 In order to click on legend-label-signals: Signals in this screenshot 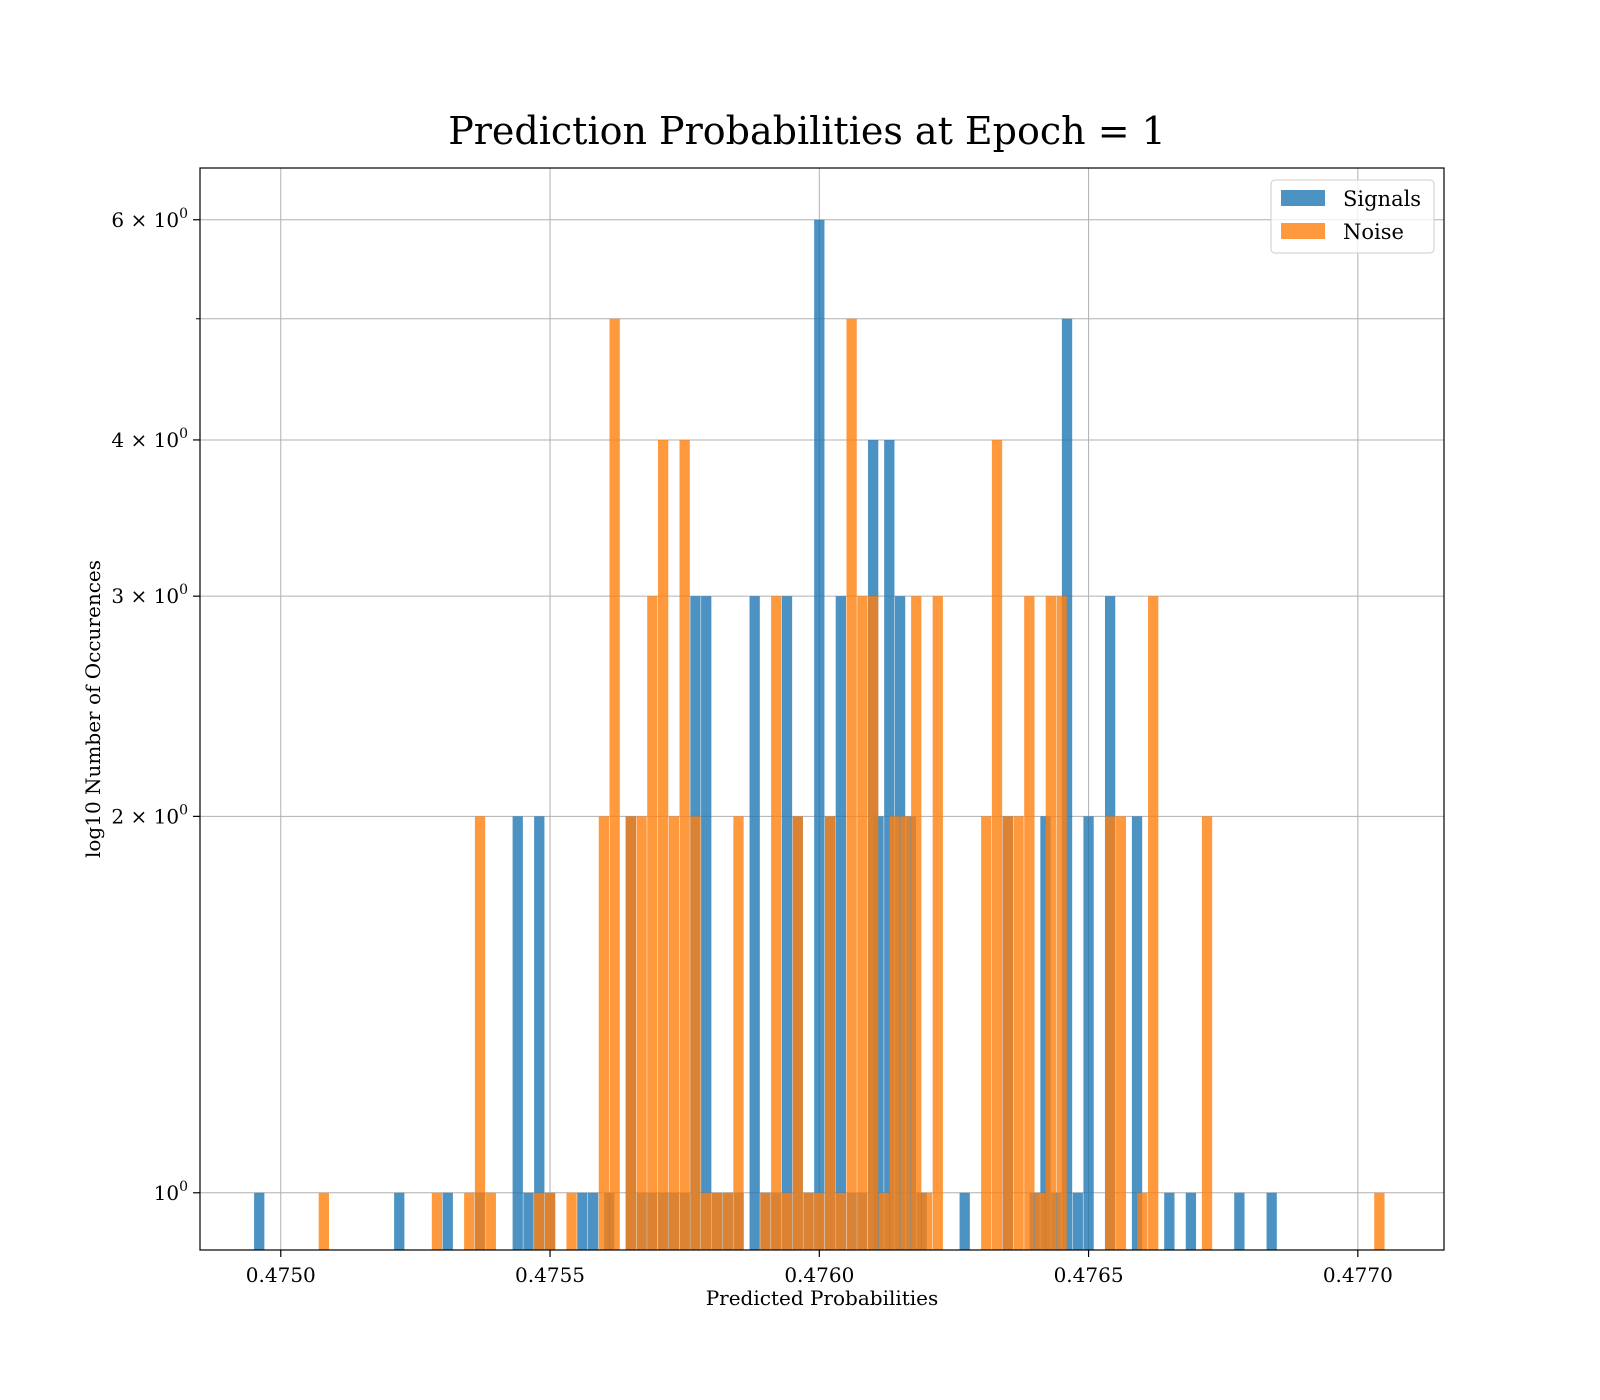, I will do `click(1382, 199)`.